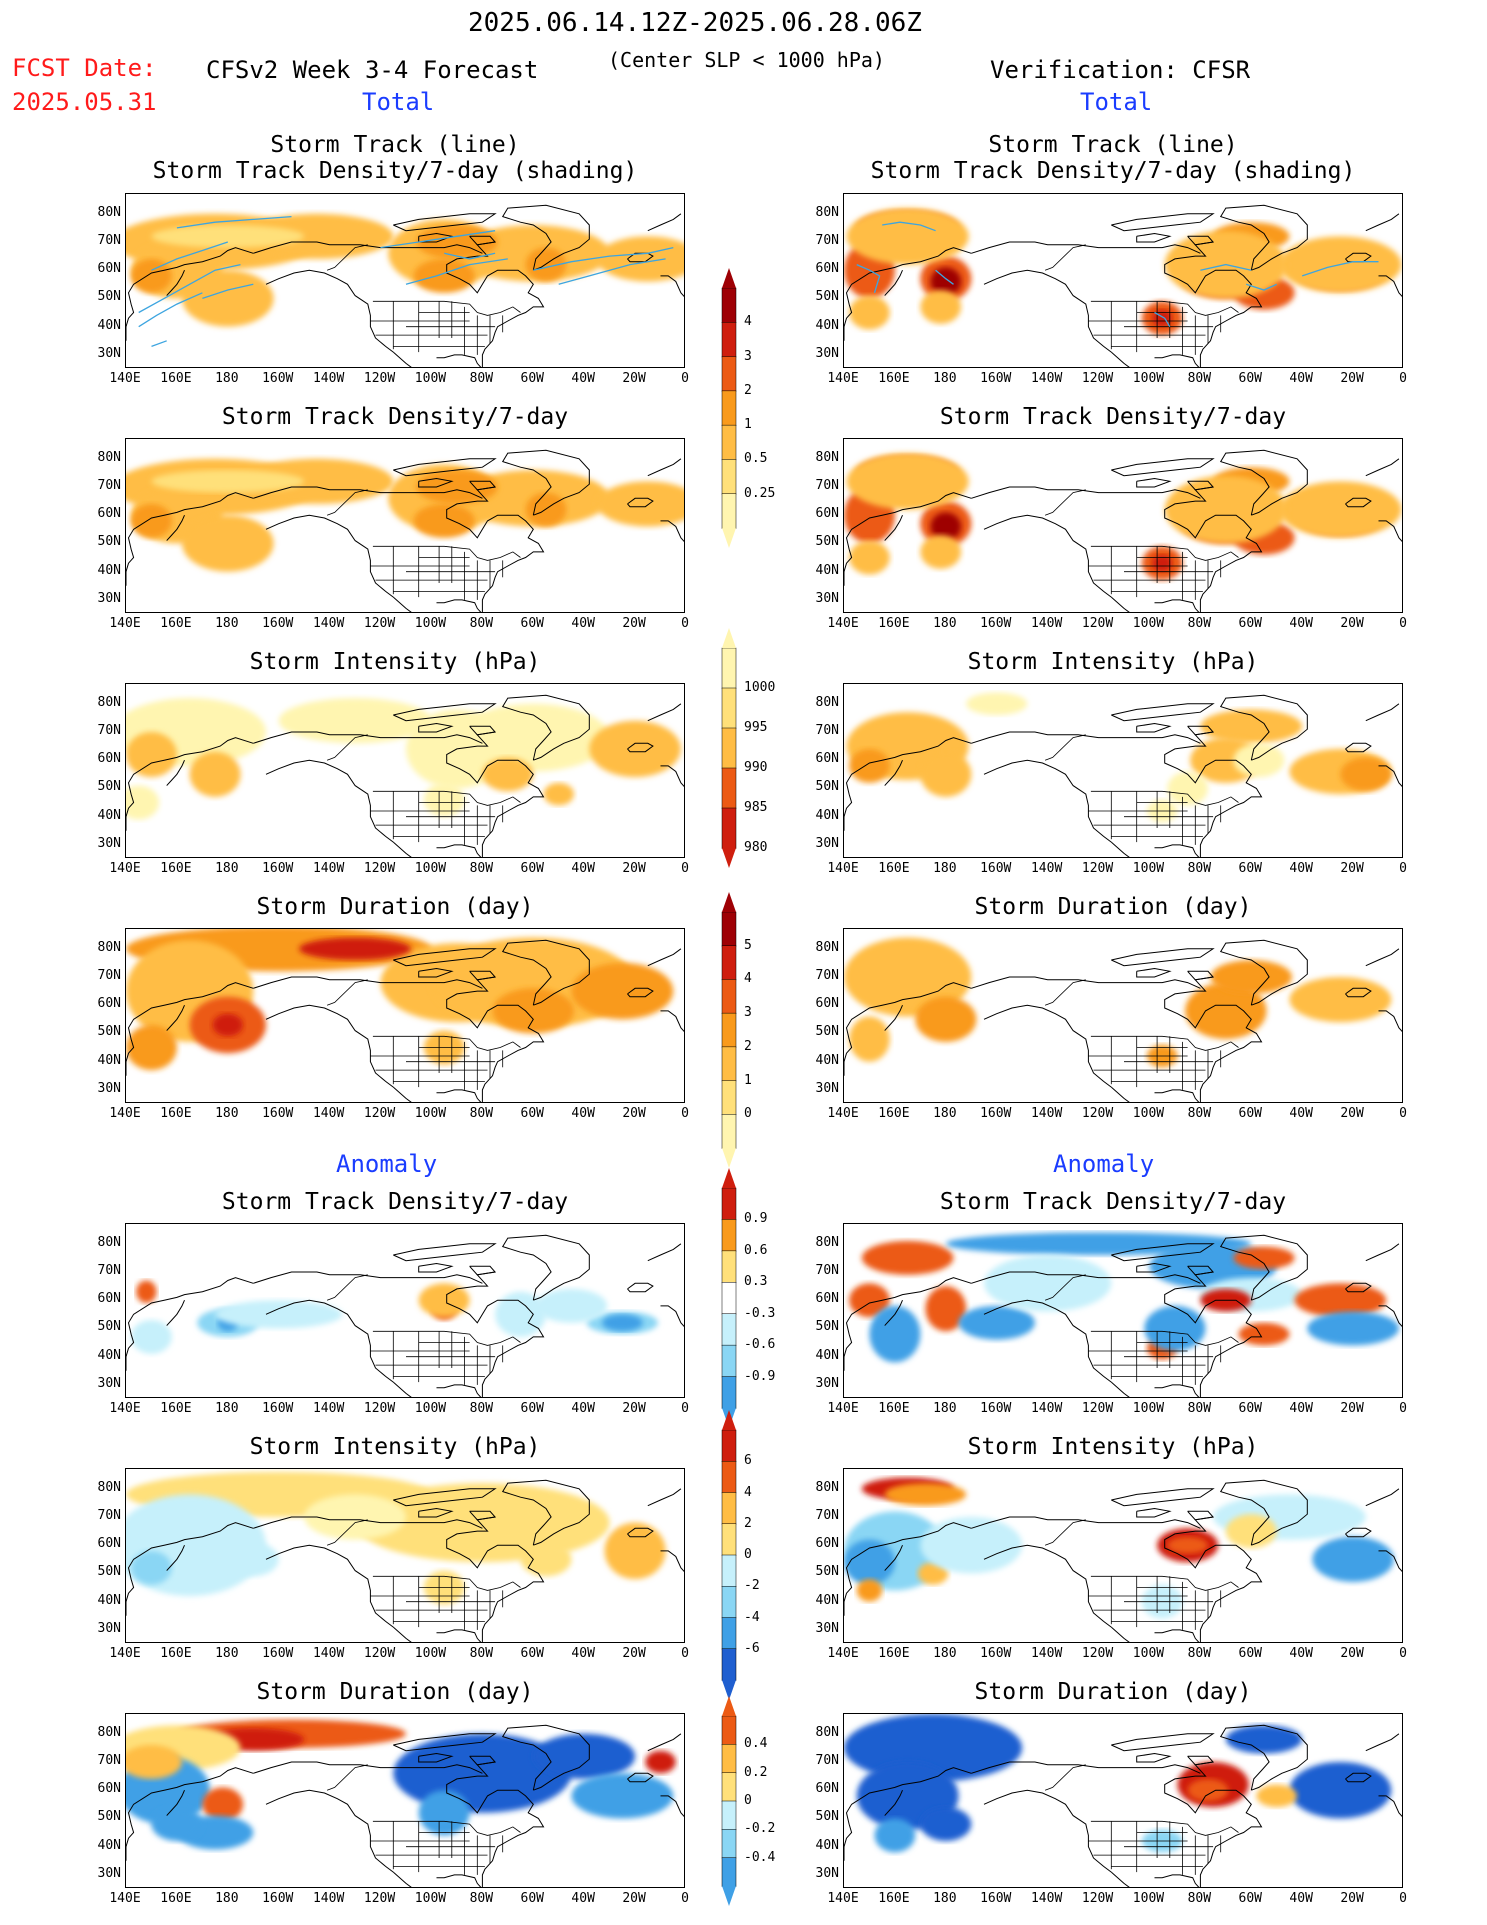  Describe the element at coordinates (843, 1113) in the screenshot. I see `lon-tick-label: 140E` at that location.